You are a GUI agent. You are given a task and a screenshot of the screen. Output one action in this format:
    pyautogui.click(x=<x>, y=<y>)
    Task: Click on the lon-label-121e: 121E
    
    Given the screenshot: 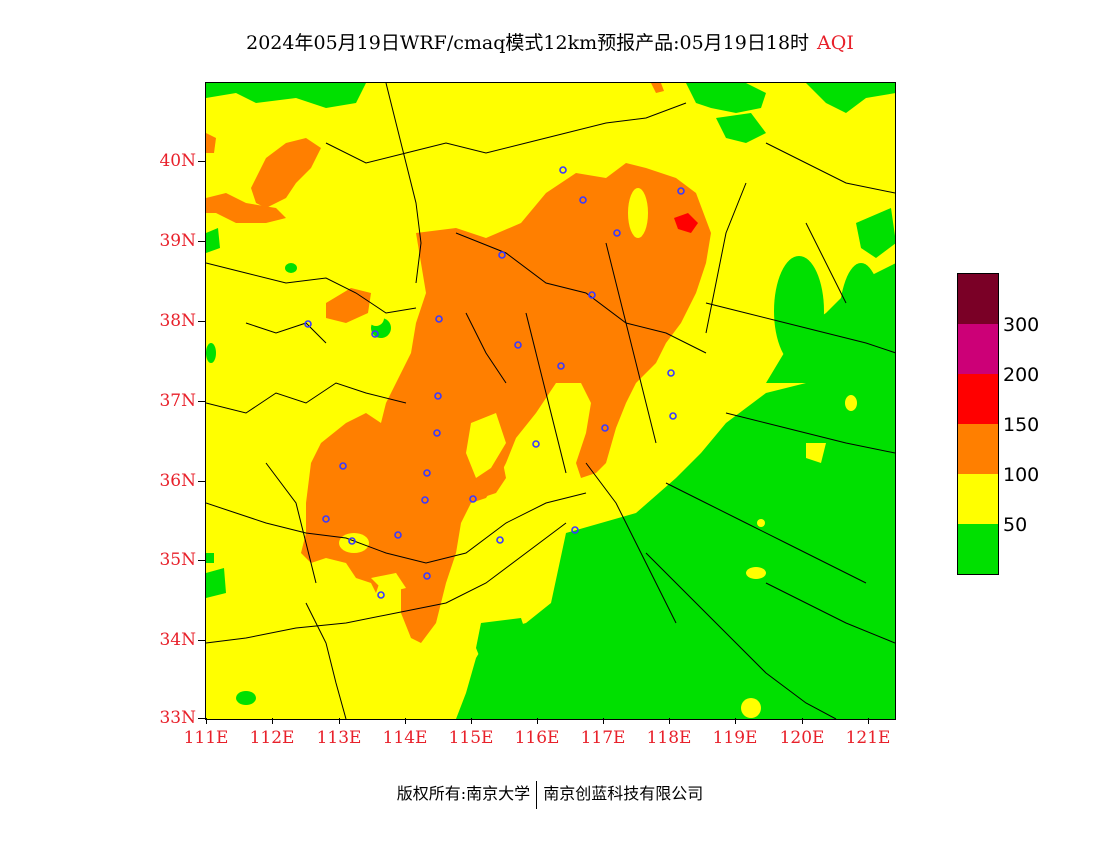 What is the action you would take?
    pyautogui.click(x=868, y=738)
    